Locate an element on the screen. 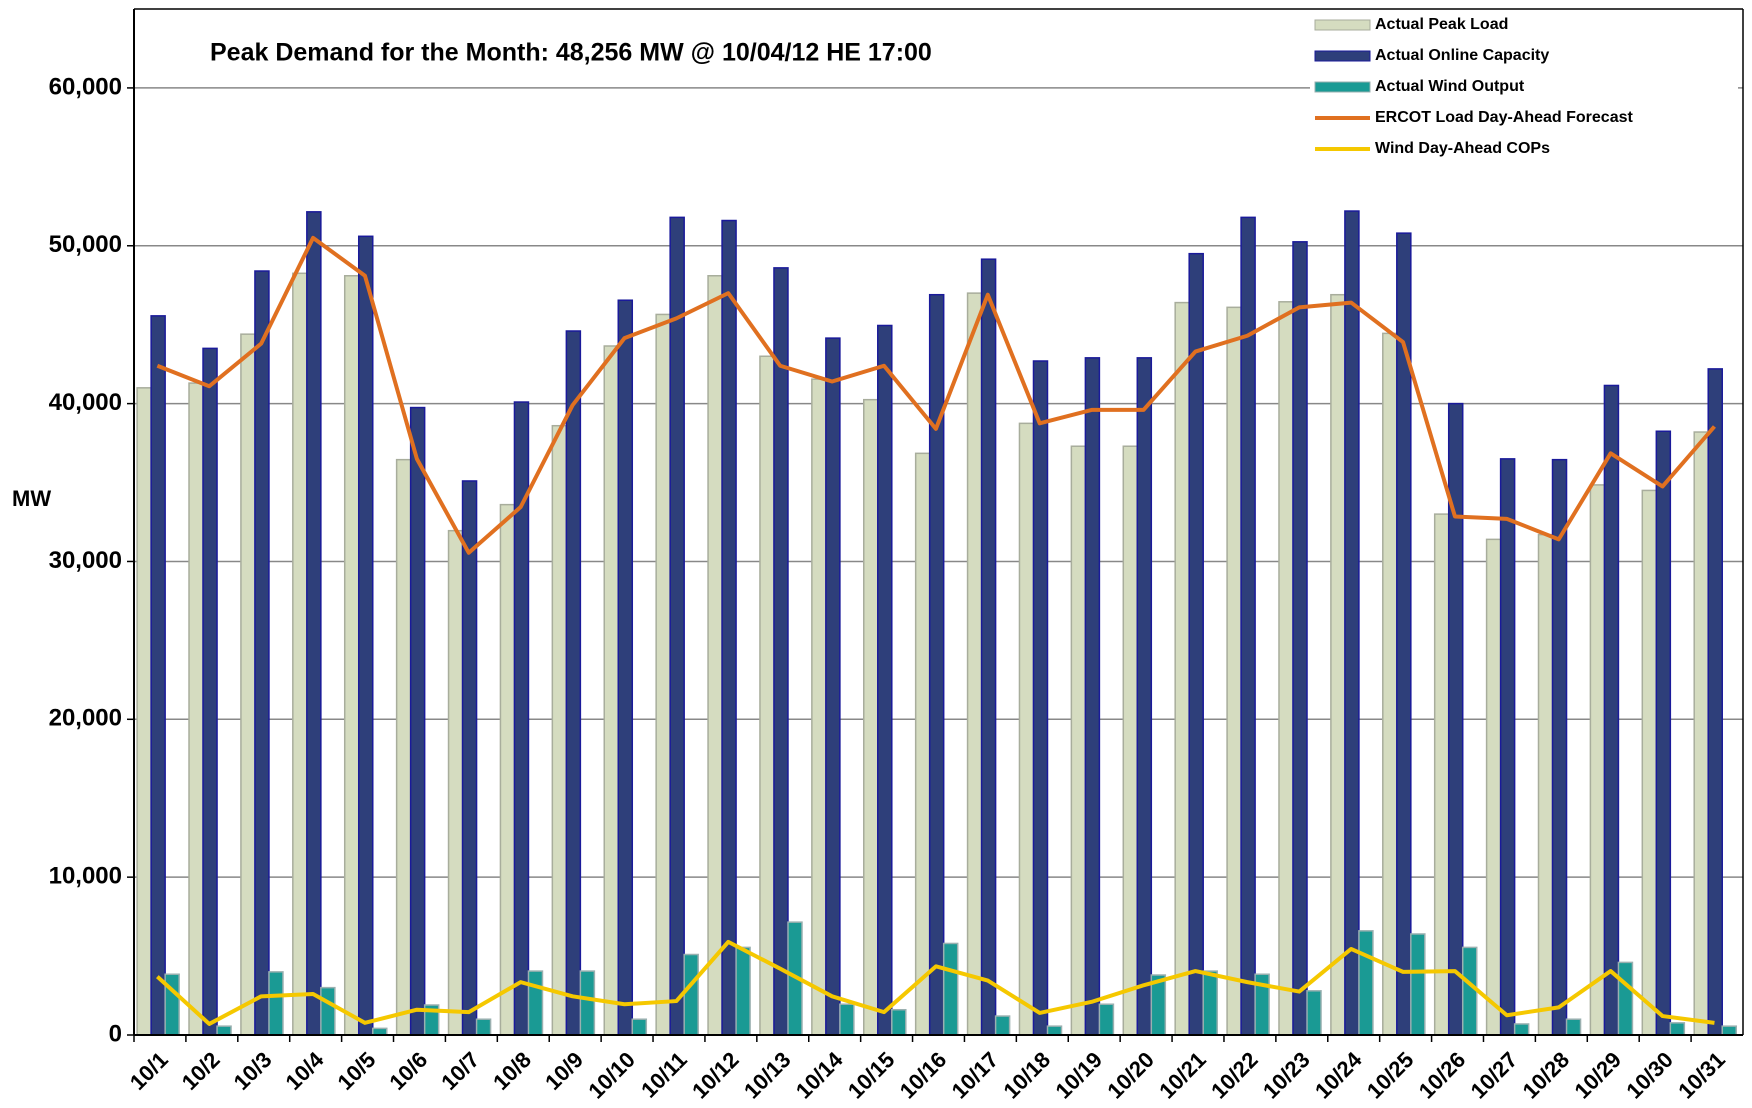 The width and height of the screenshot is (1752, 1108). y-tick-label: 10,000 is located at coordinates (85, 875).